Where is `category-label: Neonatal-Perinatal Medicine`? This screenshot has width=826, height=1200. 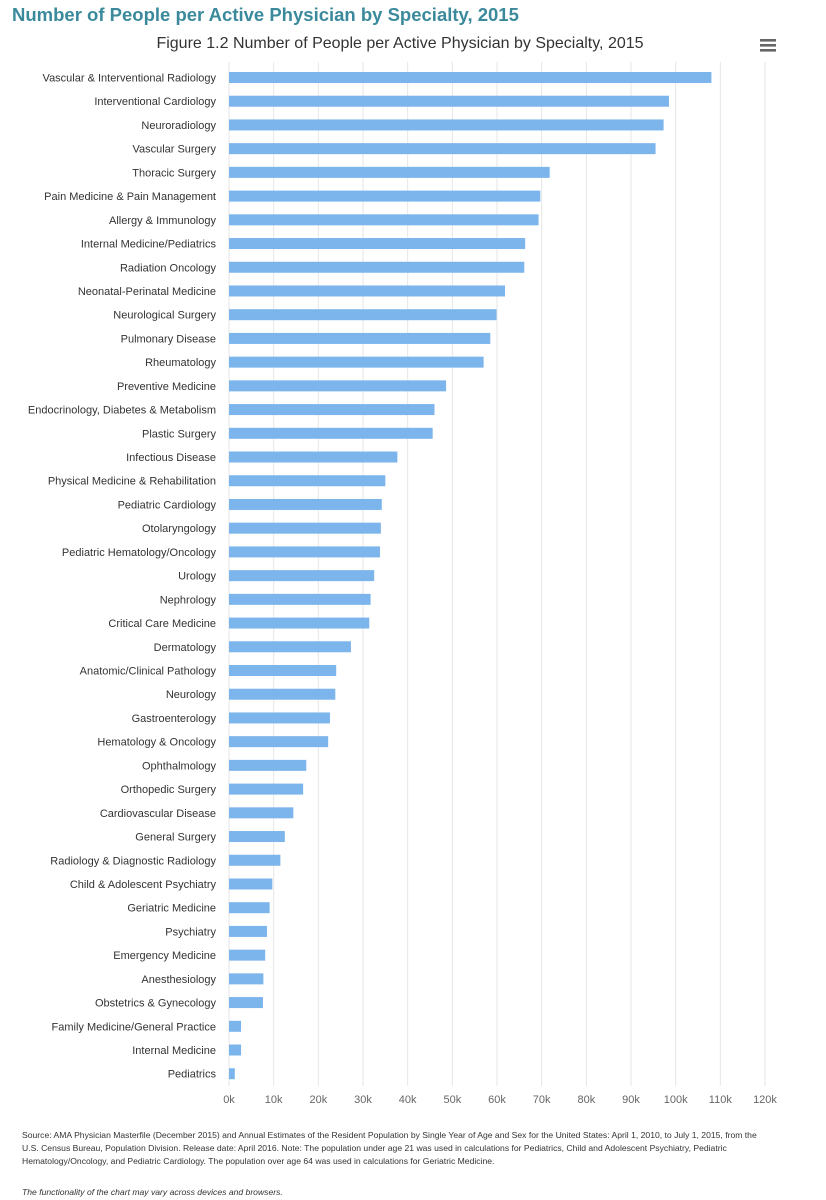
category-label: Neonatal-Perinatal Medicine is located at coordinates (147, 292).